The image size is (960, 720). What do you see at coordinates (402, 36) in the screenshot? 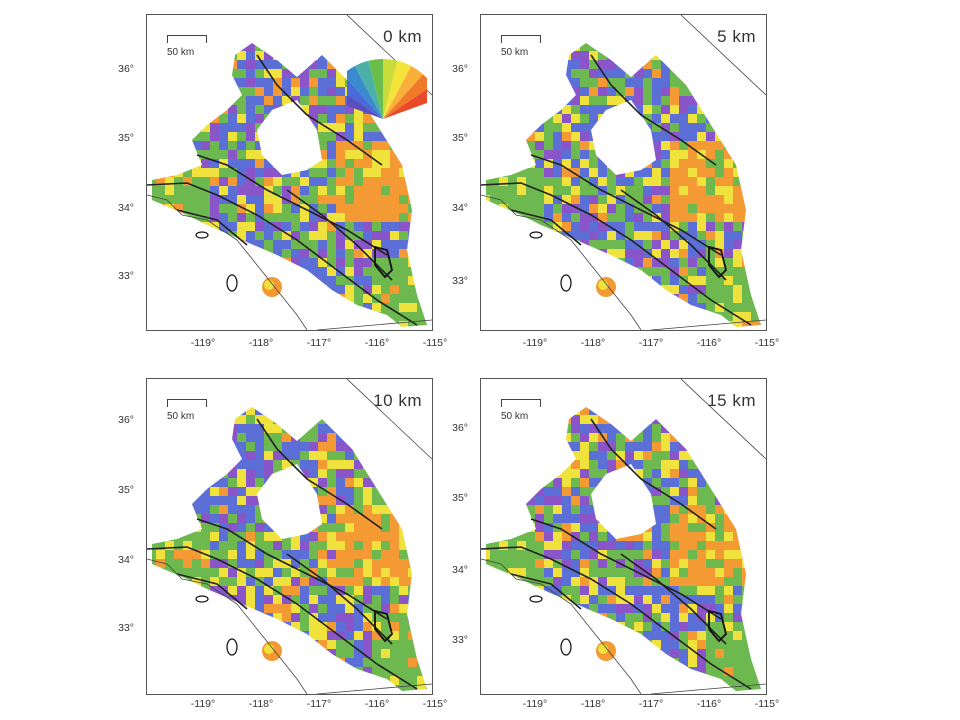
I see `depth-label: 0 km` at bounding box center [402, 36].